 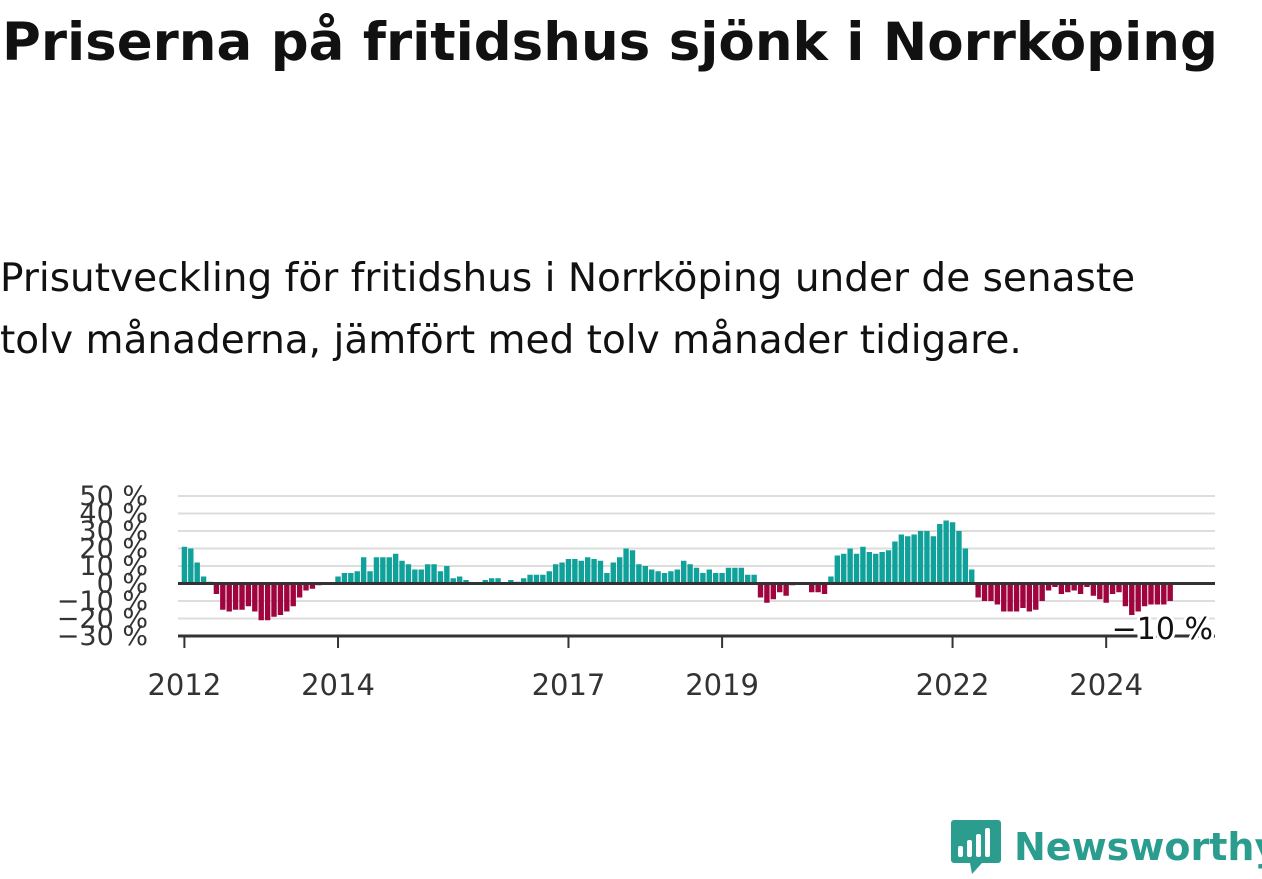 What do you see at coordinates (113, 531) in the screenshot?
I see `y-tick-label: 30 %` at bounding box center [113, 531].